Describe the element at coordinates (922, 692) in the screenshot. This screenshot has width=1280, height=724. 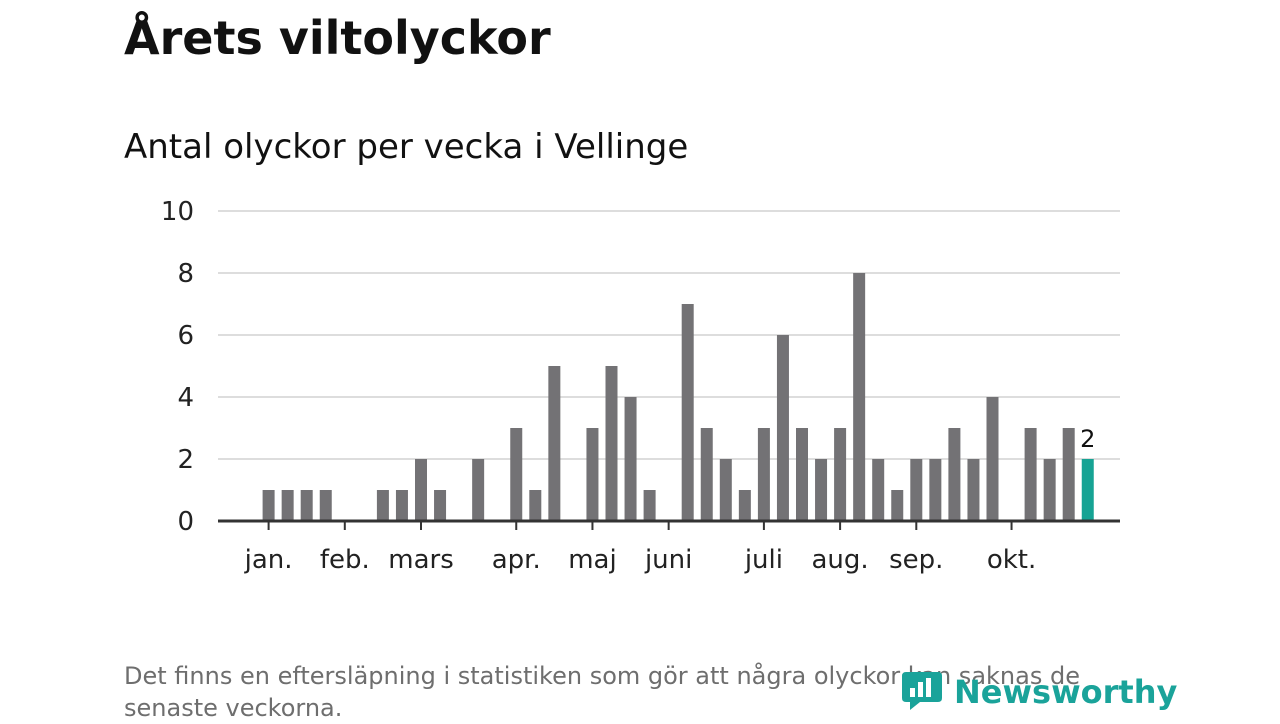
I see `newsworthy-logo-icon` at that location.